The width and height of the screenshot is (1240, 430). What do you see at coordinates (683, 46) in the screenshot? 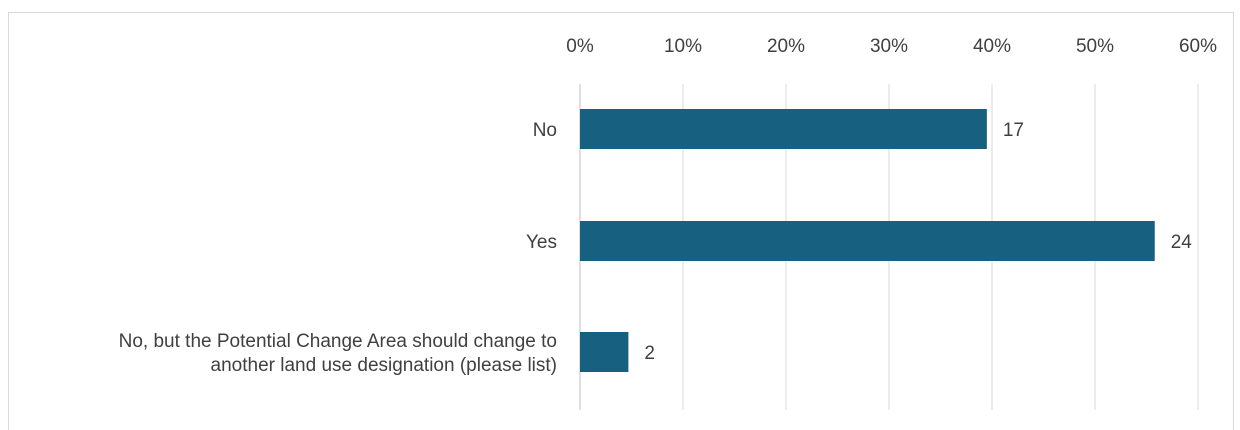
I see `x-tick-label: 10%` at bounding box center [683, 46].